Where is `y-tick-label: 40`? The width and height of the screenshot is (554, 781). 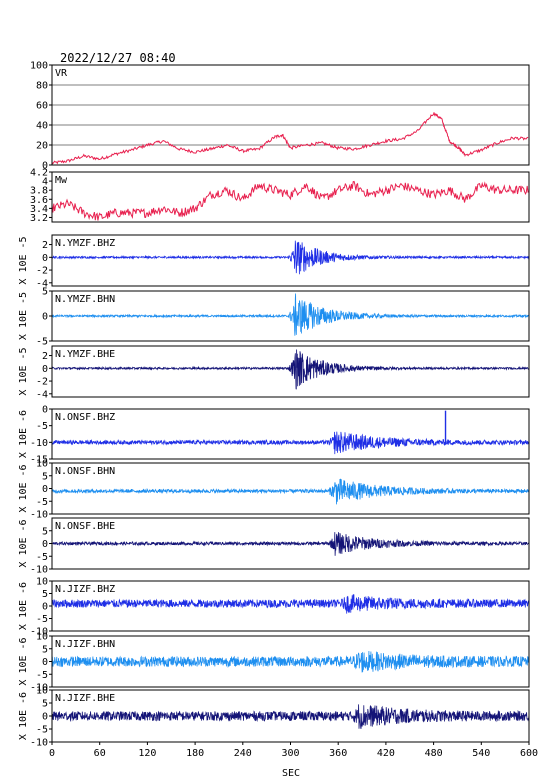
y-tick-label: 40 is located at coordinates (42, 126).